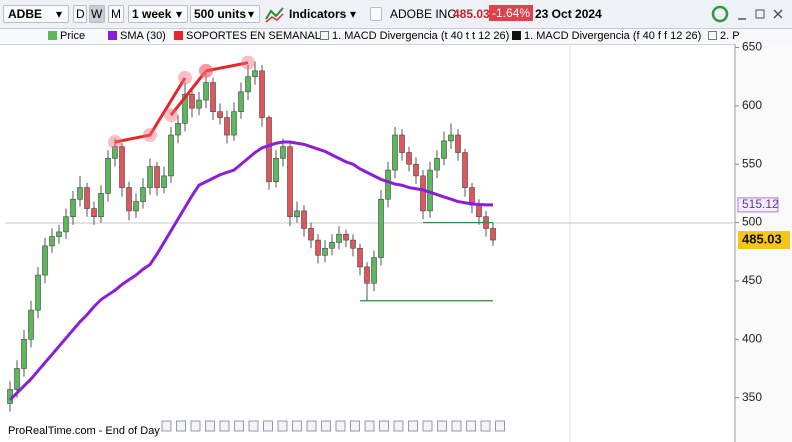  Describe the element at coordinates (511, 13) in the screenshot. I see `change: -1.64%` at that location.